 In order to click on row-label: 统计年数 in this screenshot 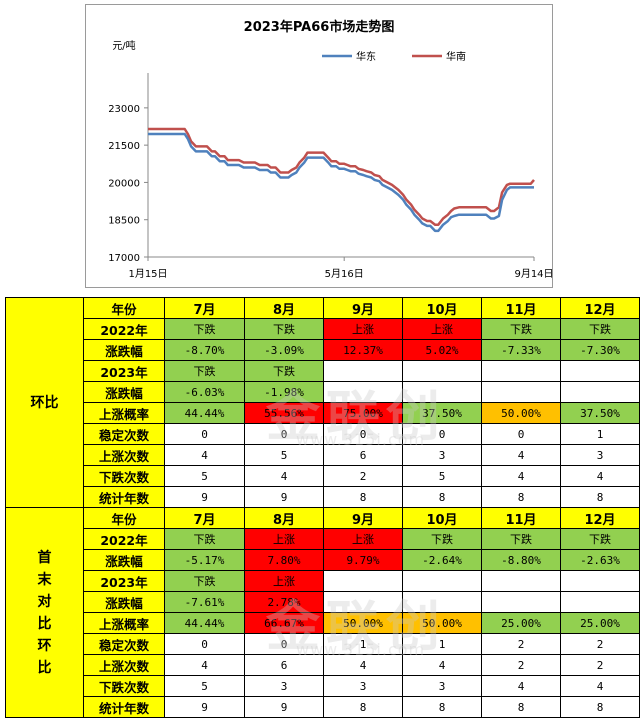, I will do `click(124, 497)`.